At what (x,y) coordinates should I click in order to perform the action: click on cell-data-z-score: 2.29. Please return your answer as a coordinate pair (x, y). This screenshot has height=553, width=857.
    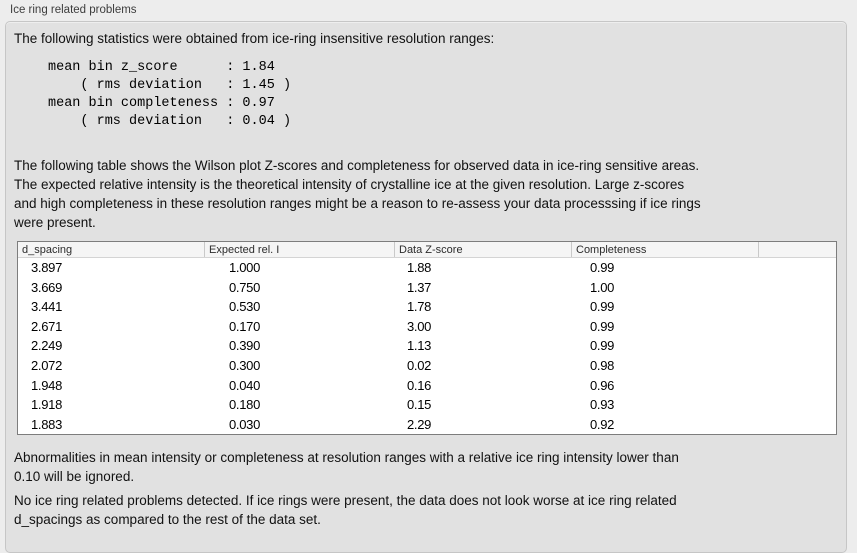
    Looking at the image, I should click on (419, 424).